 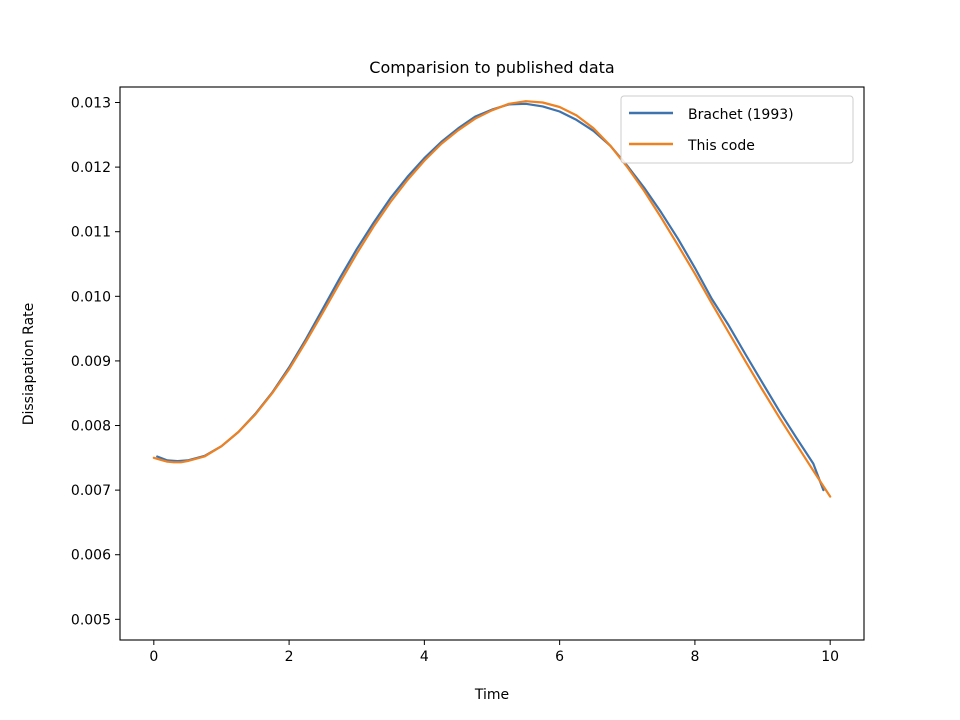 What do you see at coordinates (721, 146) in the screenshot?
I see `legend-label-this-code: This code` at bounding box center [721, 146].